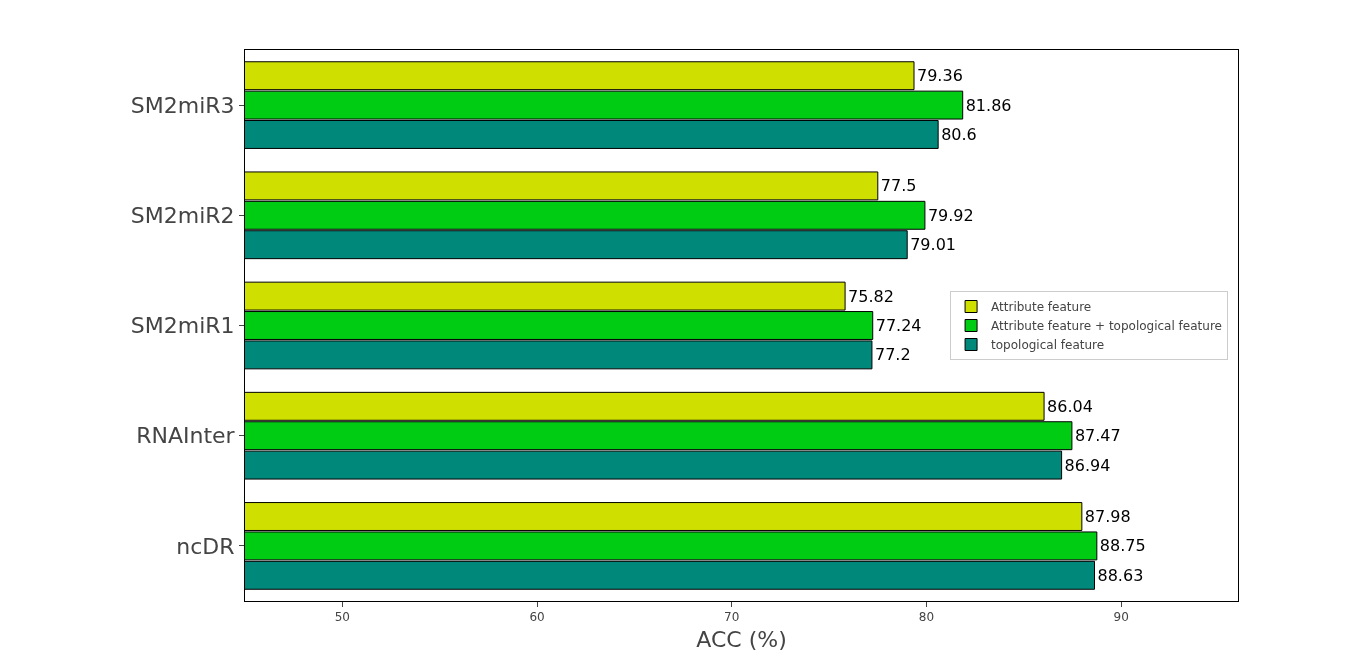 The image size is (1355, 653). I want to click on x-tick-label: 70, so click(732, 617).